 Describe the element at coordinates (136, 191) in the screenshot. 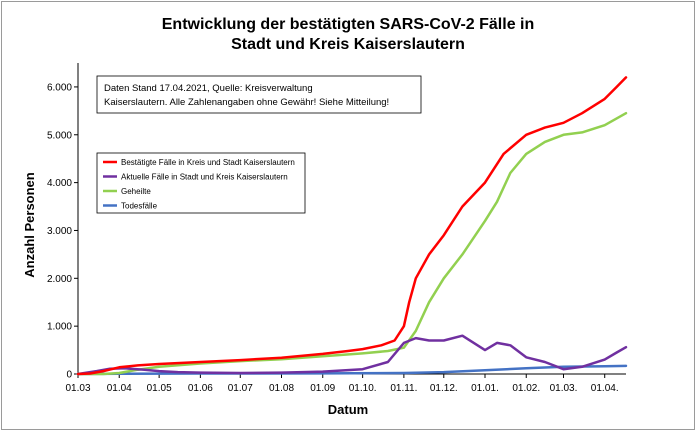

I see `legend-label-3: Geheilte` at that location.